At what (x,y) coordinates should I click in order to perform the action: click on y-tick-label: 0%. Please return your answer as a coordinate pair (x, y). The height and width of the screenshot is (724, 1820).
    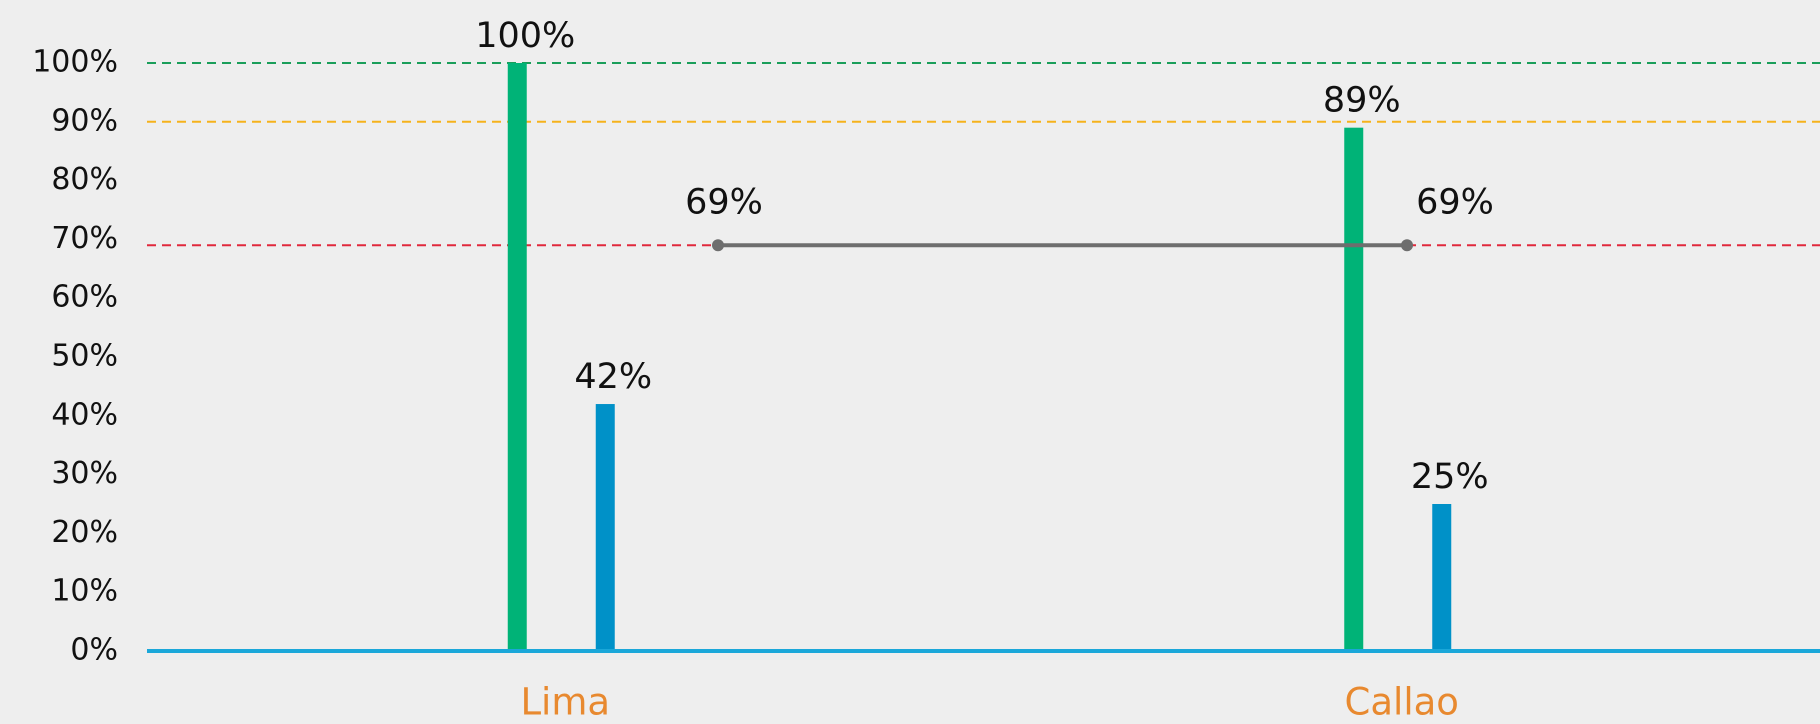
    Looking at the image, I should click on (94, 650).